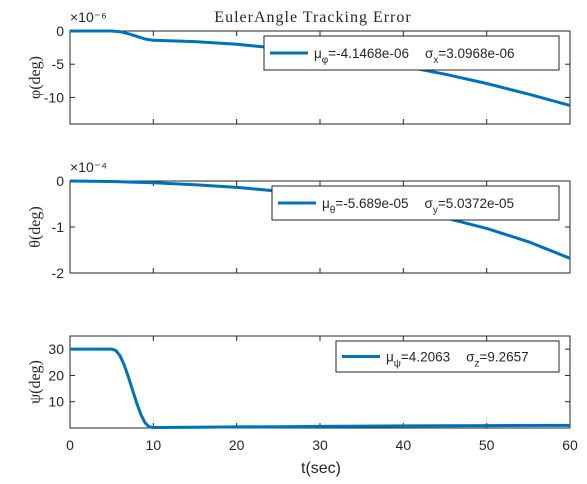  What do you see at coordinates (368, 53) in the screenshot?
I see `legend-mu-value: =-4.1468e-06` at bounding box center [368, 53].